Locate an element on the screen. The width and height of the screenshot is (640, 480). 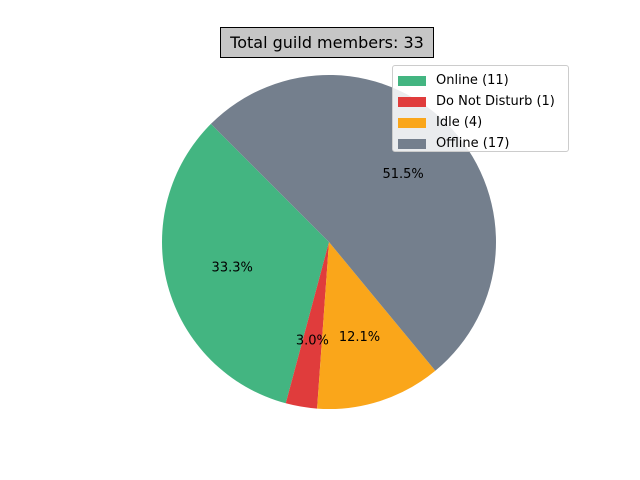
legend-label: Do Not Disturb (1) is located at coordinates (495, 101).